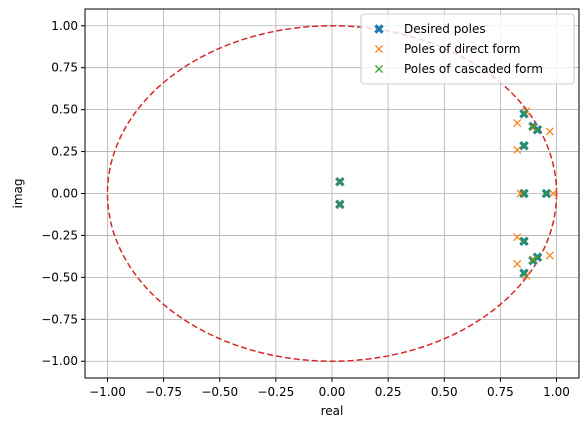 The width and height of the screenshot is (587, 432). I want to click on x-tick-label: 0.25, so click(388, 392).